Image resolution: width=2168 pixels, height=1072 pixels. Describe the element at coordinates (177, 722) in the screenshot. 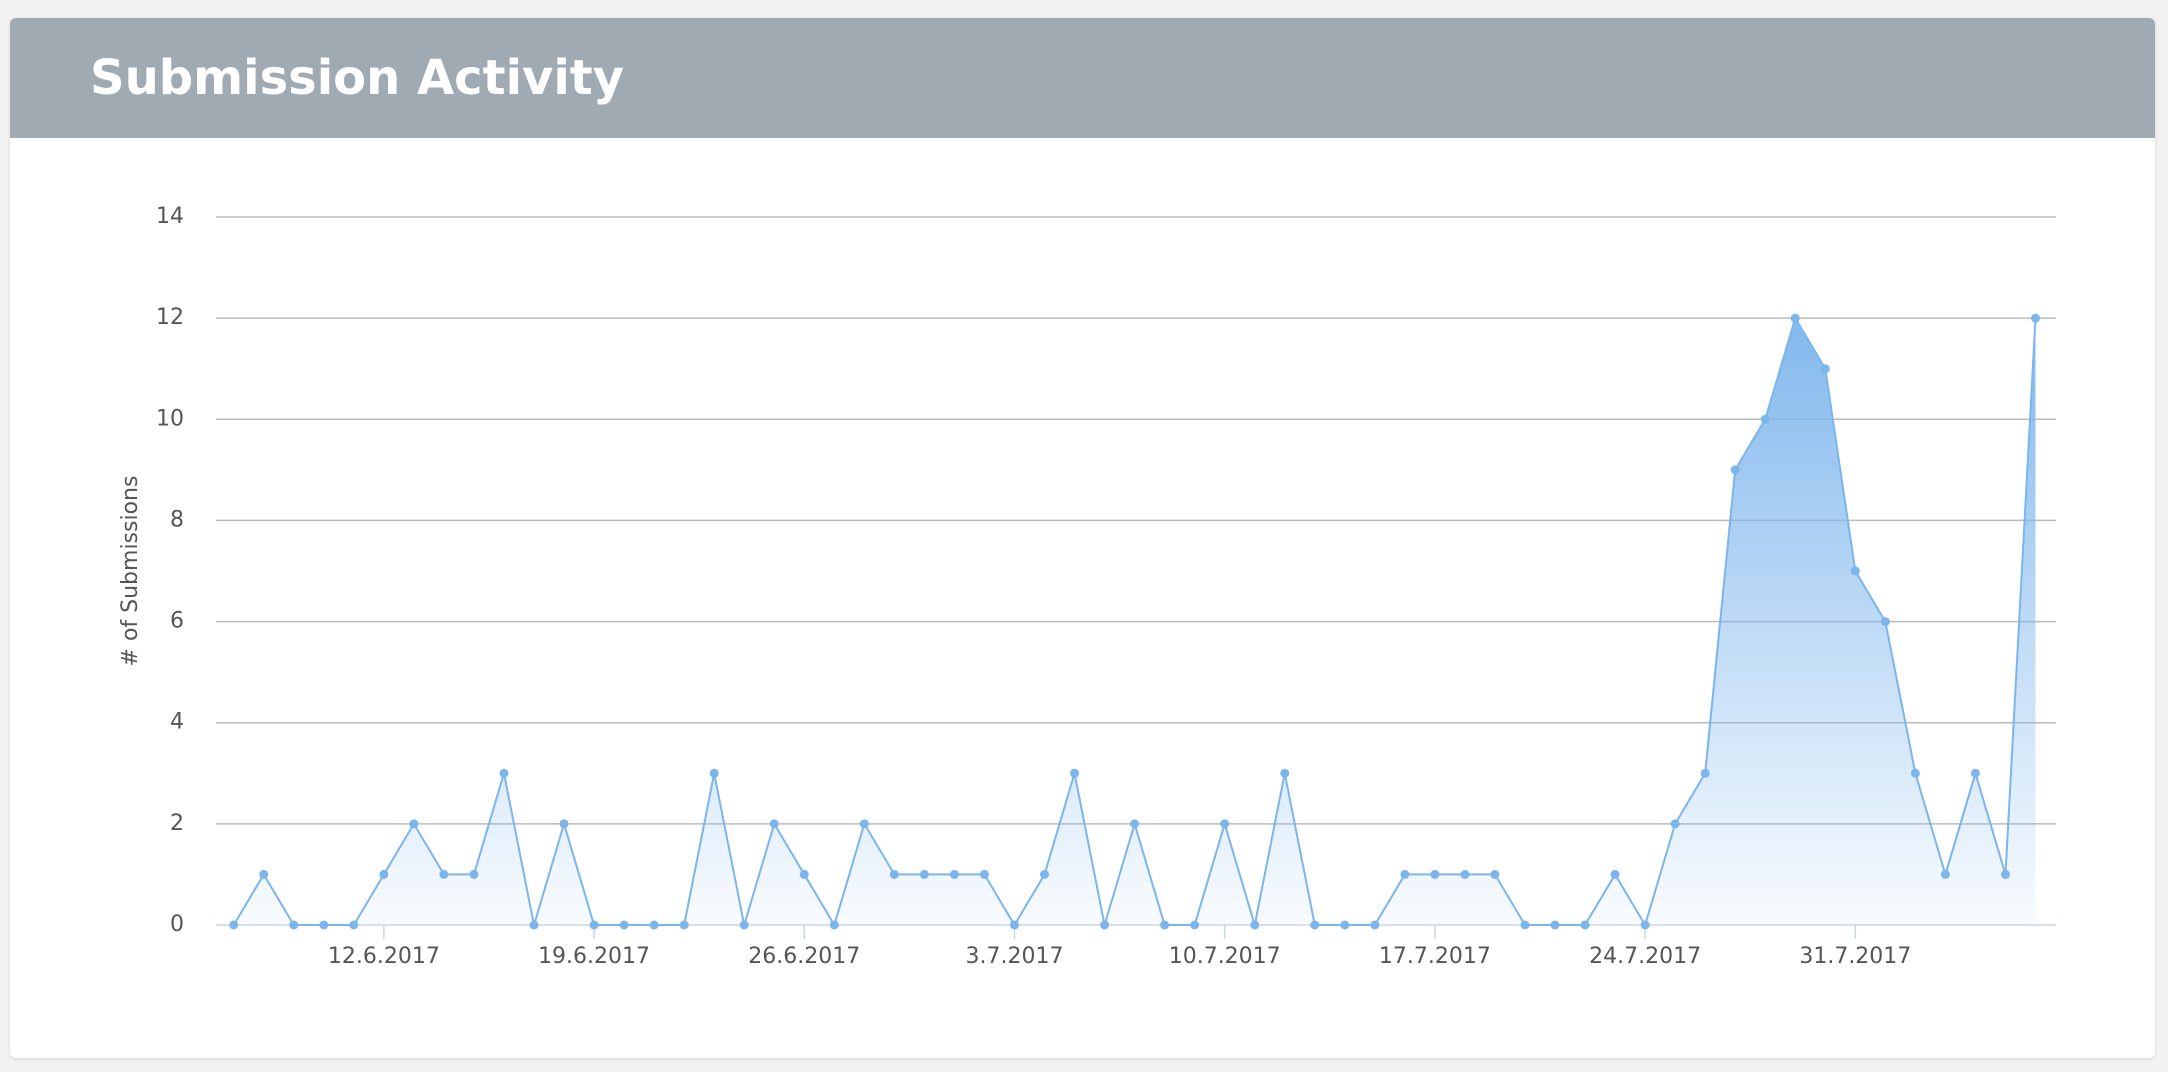

I see `y-tick-label: 4` at that location.